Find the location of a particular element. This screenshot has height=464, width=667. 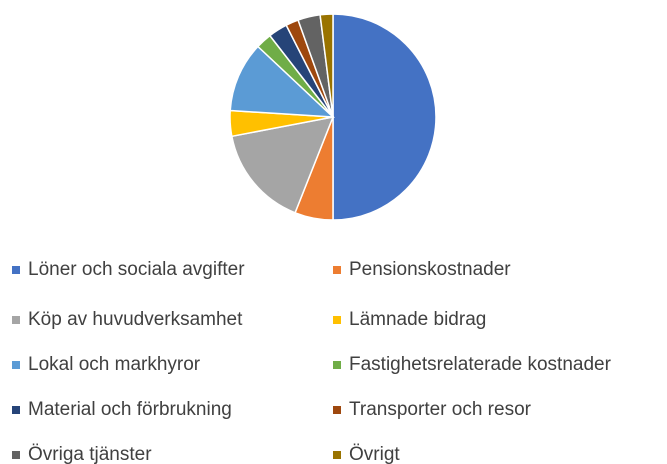

legend-label: Övriga tjänster is located at coordinates (90, 454).